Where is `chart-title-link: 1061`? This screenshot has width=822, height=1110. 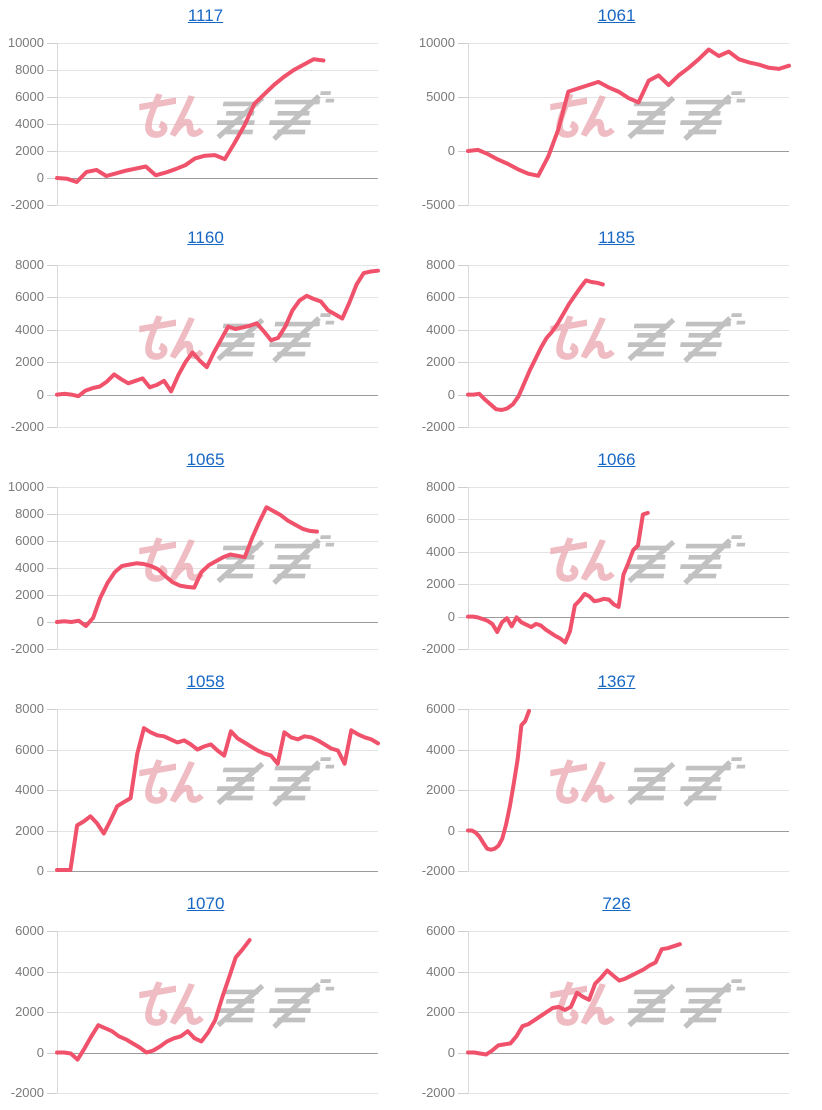 chart-title-link: 1061 is located at coordinates (616, 15).